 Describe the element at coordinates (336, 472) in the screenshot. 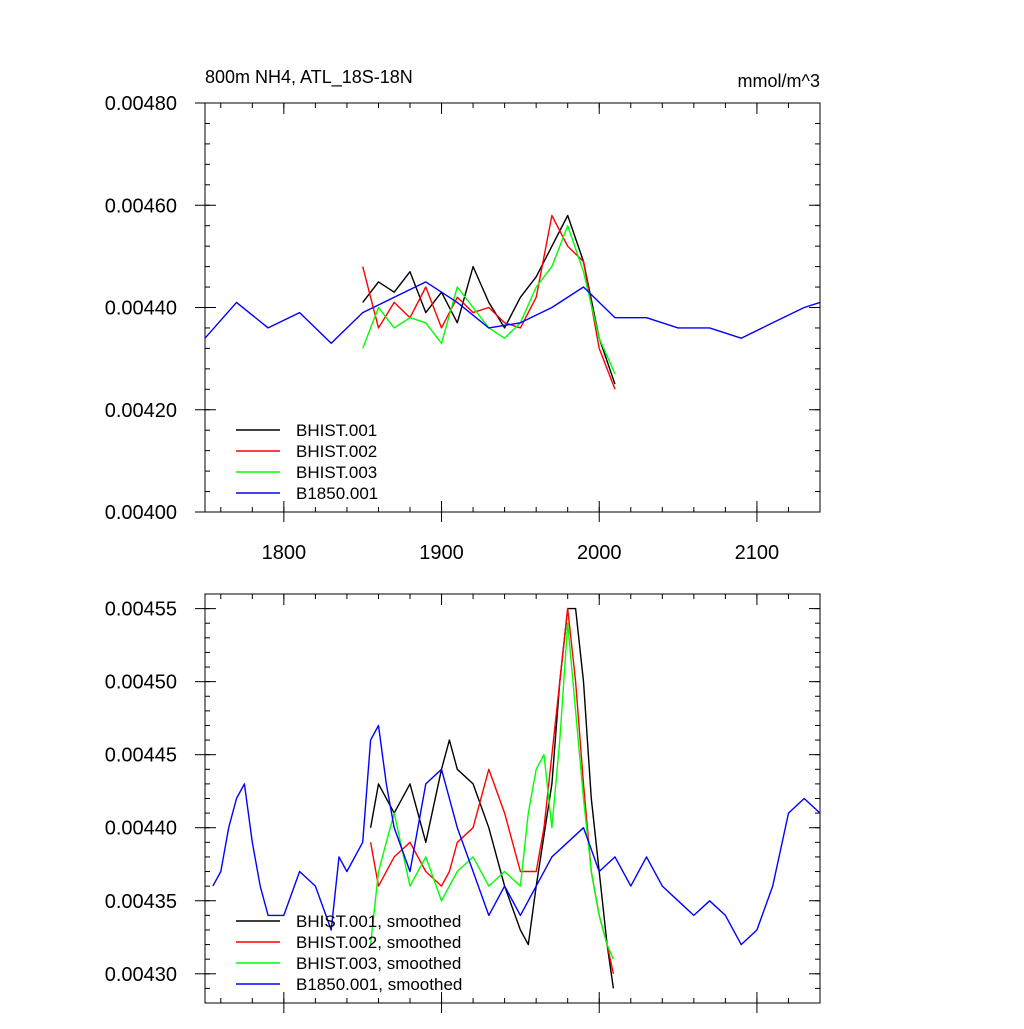

I see `legend-label: BHIST.003` at that location.